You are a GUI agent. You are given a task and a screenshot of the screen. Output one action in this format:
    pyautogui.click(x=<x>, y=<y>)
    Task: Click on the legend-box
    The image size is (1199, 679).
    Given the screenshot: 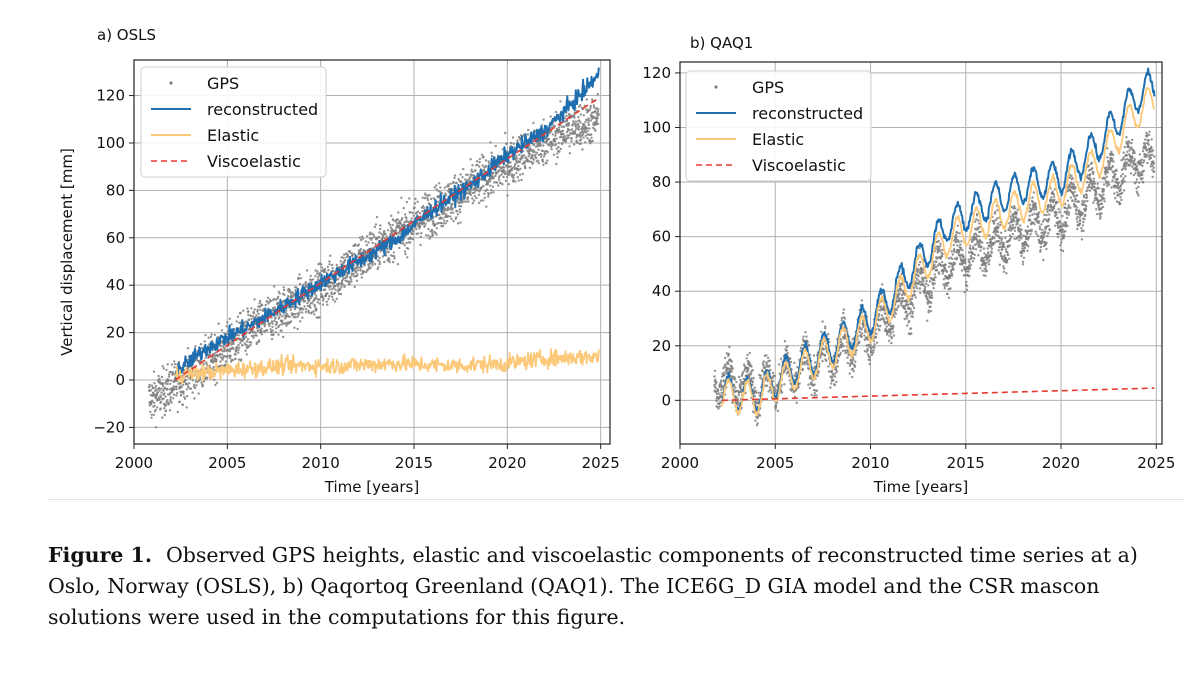 What is the action you would take?
    pyautogui.click(x=233, y=122)
    